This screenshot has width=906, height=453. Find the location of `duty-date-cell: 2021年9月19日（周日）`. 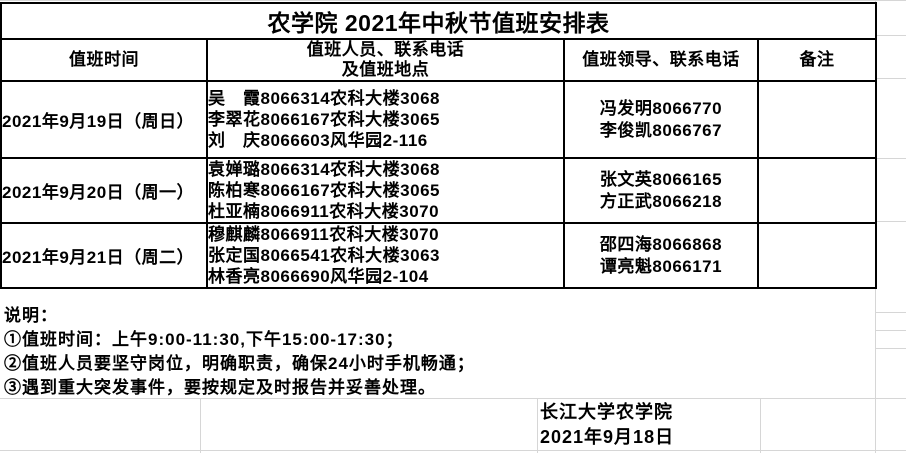

duty-date-cell: 2021年9月19日（周日） is located at coordinates (104, 119).